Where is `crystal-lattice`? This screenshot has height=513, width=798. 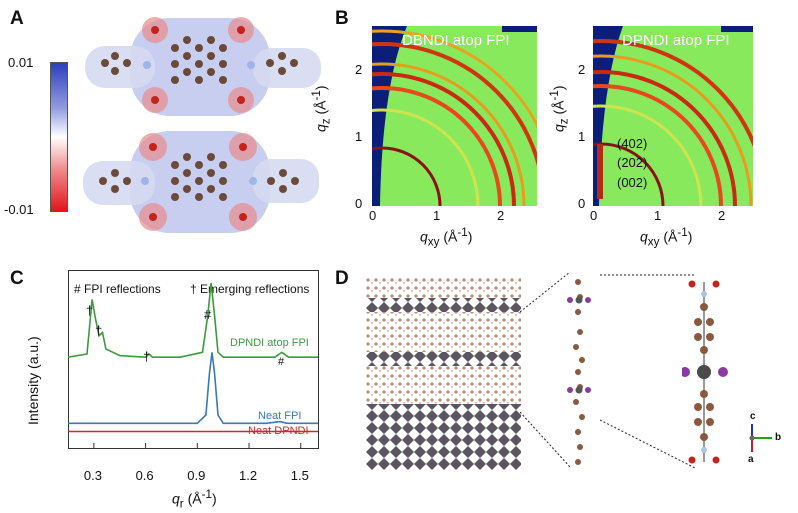
crystal-lattice is located at coordinates (443, 374).